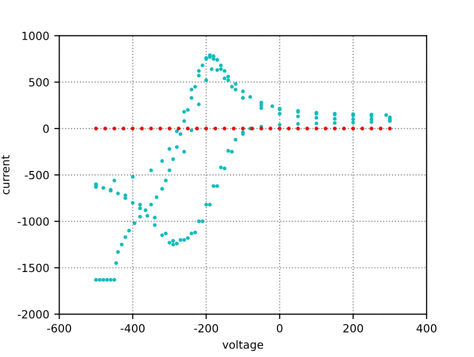  What do you see at coordinates (33, 268) in the screenshot?
I see `y-tick-label: -1500` at bounding box center [33, 268].